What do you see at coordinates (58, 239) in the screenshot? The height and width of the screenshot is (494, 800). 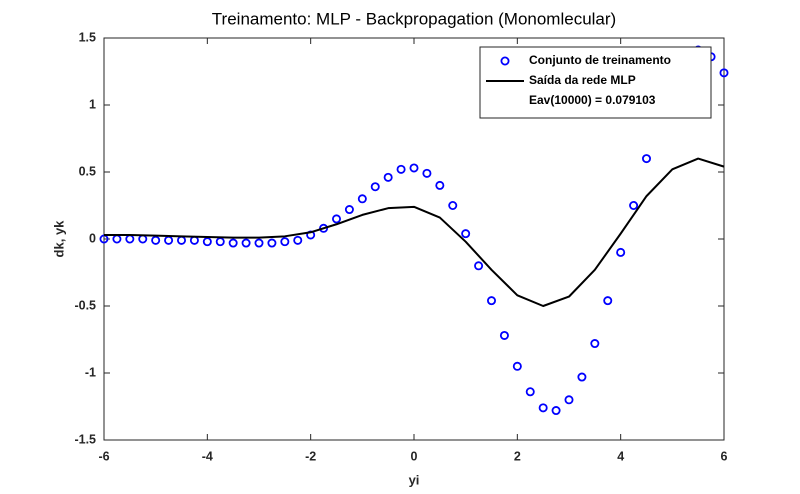 I see `y-axis-label: dk, yk` at bounding box center [58, 239].